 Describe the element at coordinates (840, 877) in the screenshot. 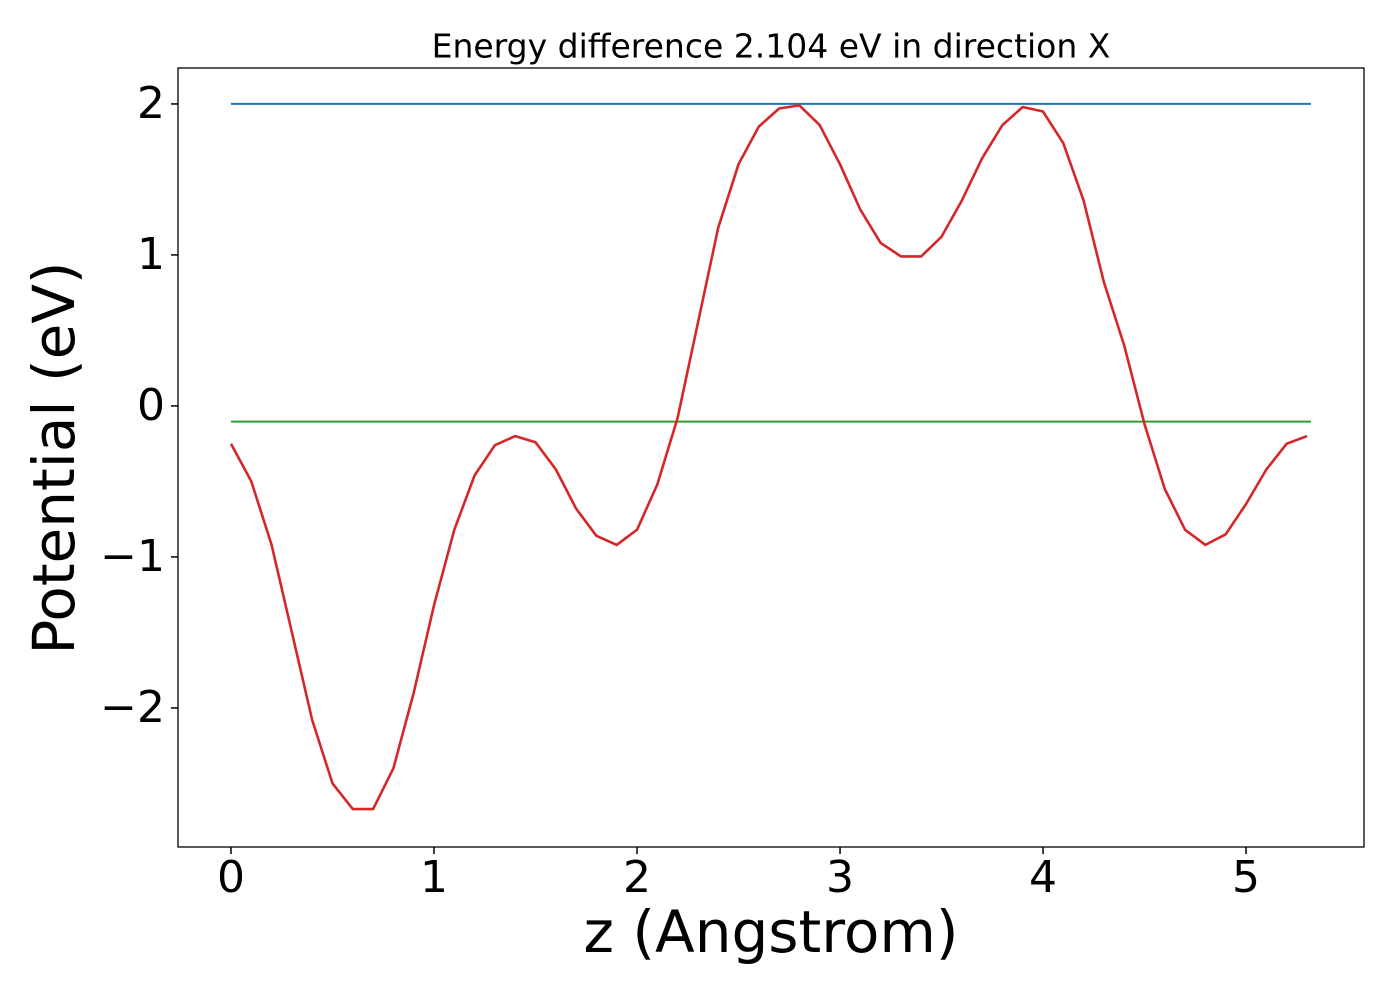

I see `x-tick-label: 3` at that location.